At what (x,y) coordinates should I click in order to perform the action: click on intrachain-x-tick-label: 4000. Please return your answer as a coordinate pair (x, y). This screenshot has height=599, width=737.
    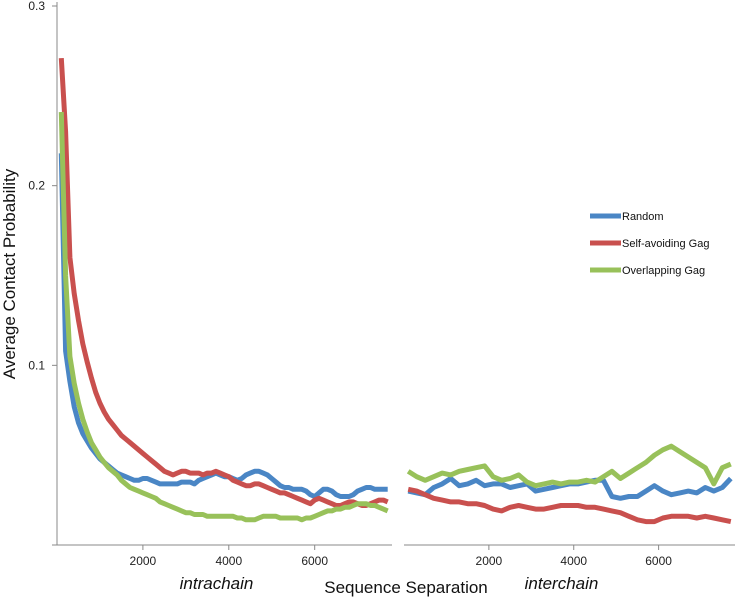
    Looking at the image, I should click on (228, 561).